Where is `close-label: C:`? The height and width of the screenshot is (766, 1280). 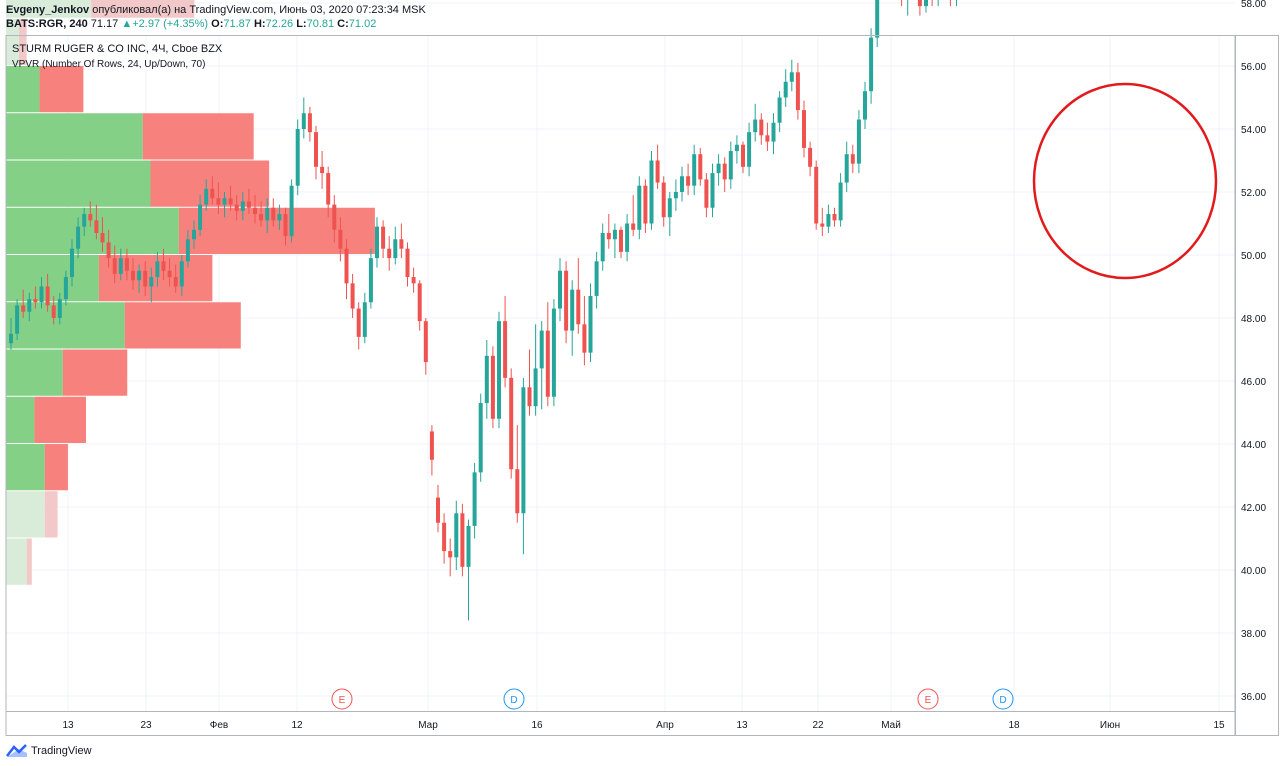
close-label: C: is located at coordinates (343, 24).